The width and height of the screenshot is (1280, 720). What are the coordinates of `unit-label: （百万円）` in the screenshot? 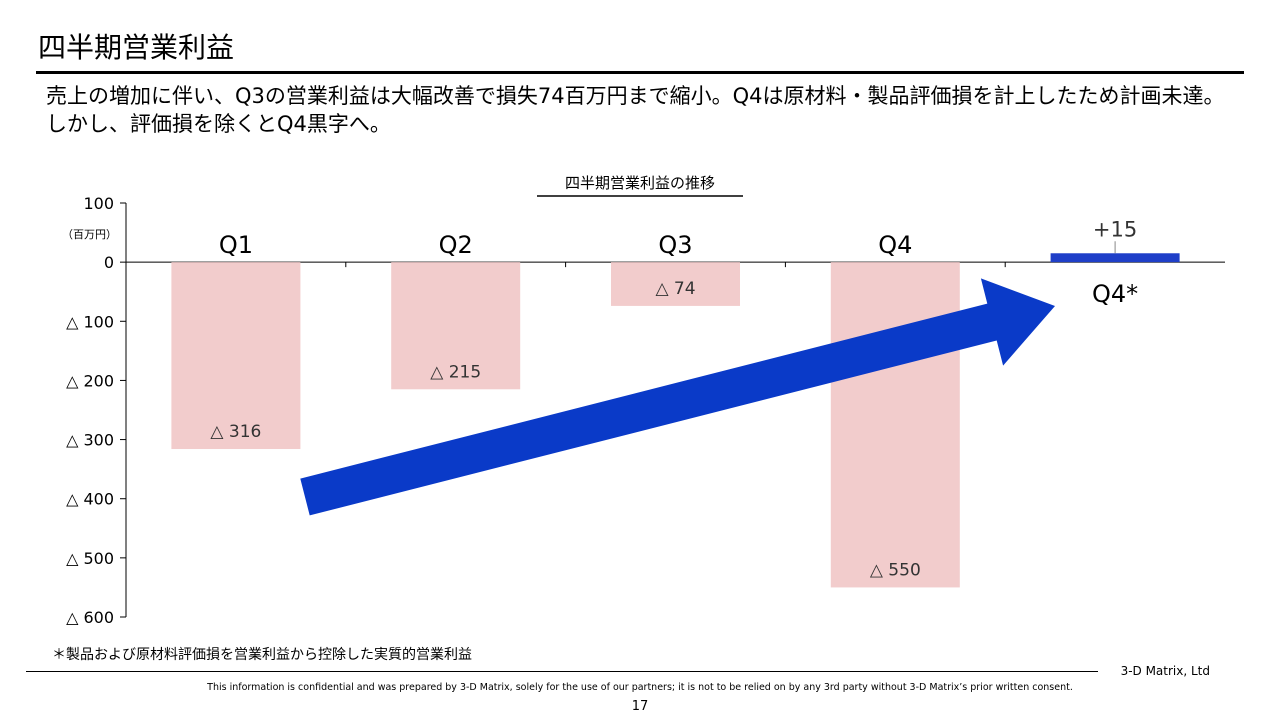 It's located at (89, 234).